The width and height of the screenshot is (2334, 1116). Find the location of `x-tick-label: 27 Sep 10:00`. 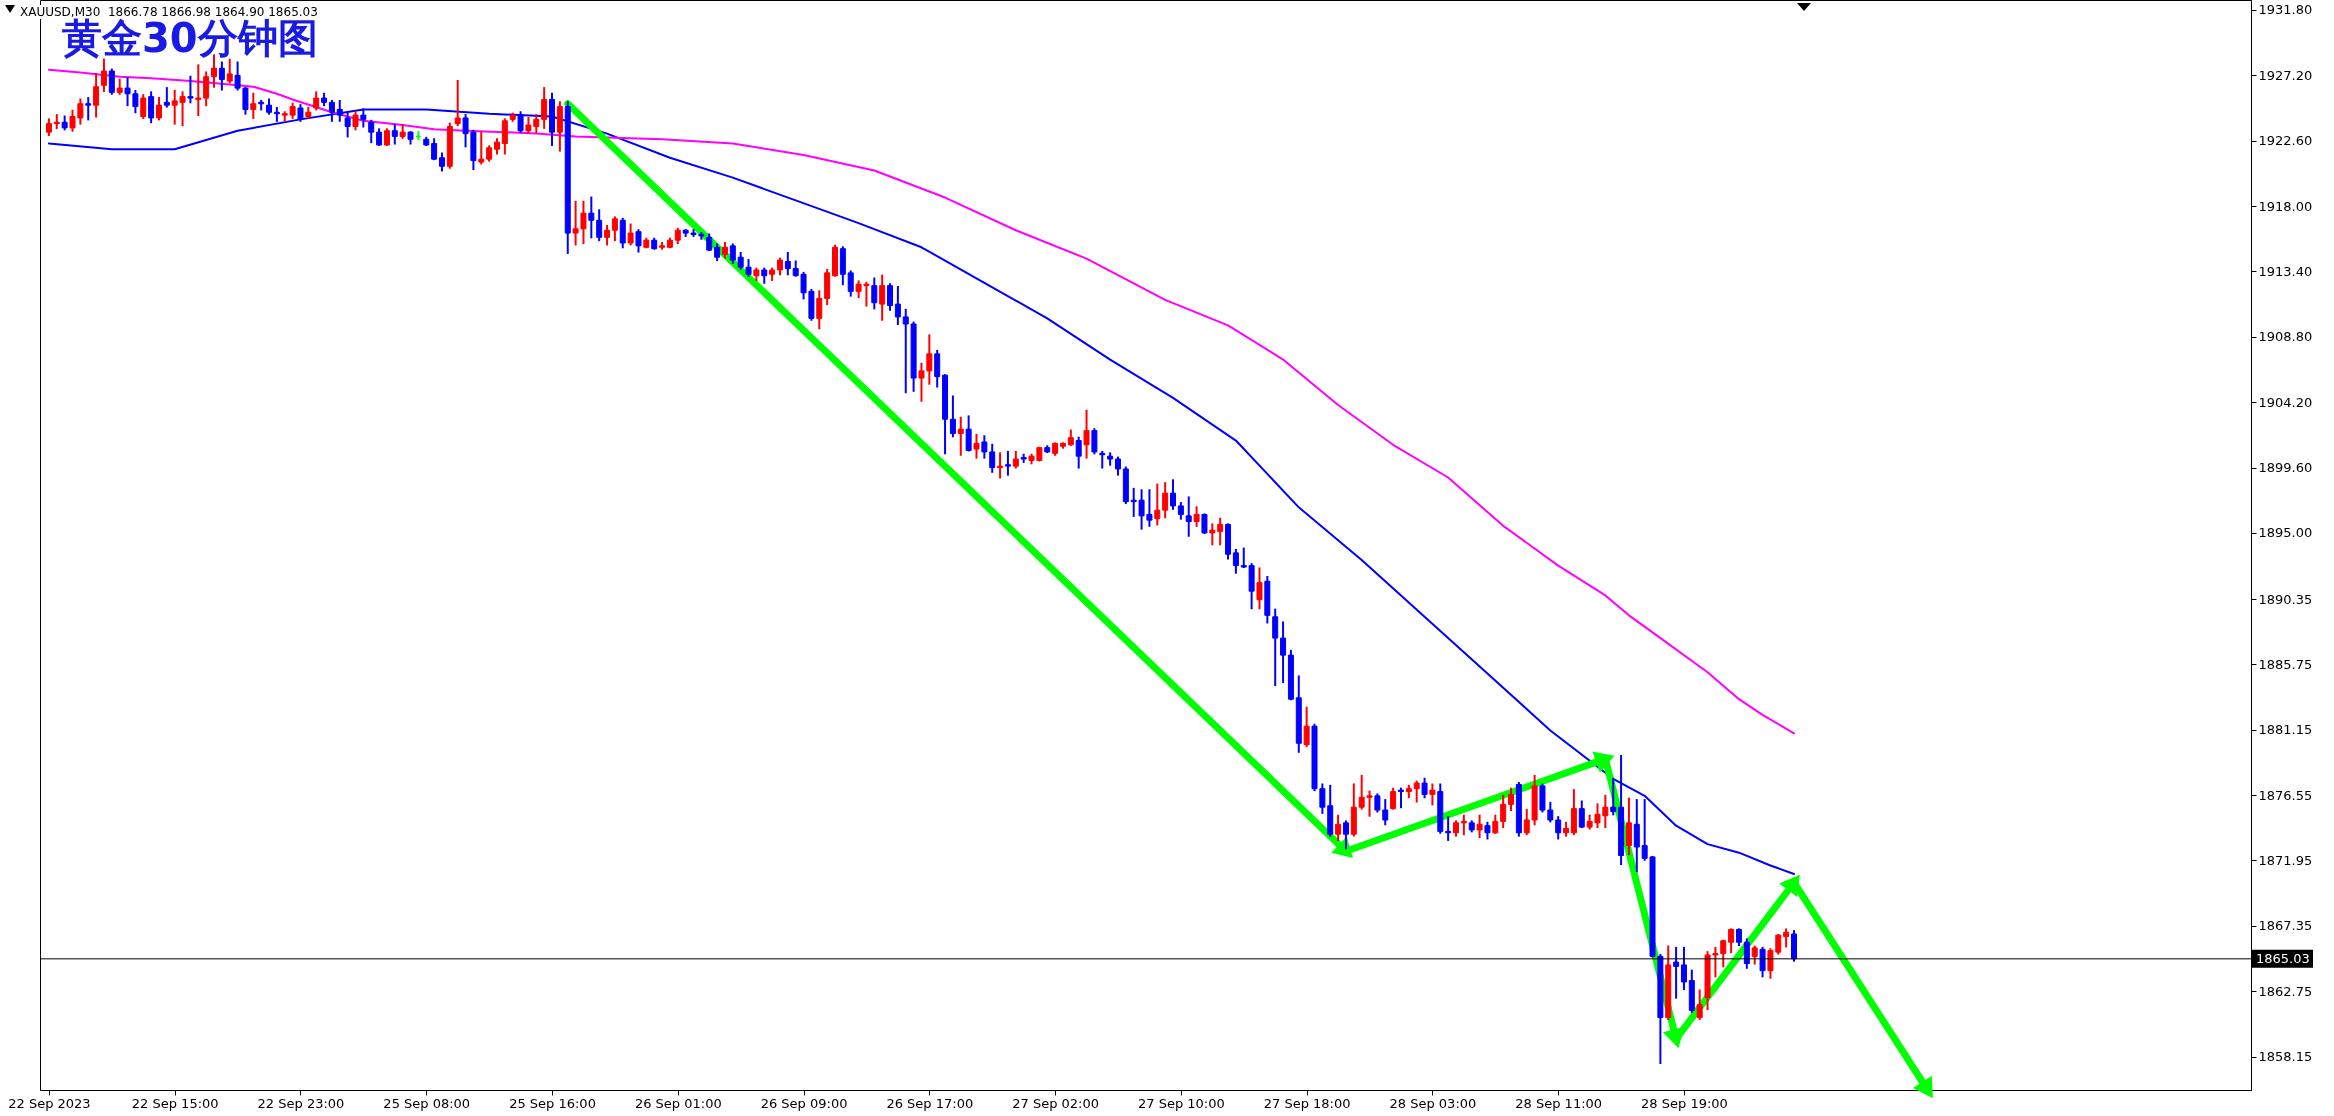

x-tick-label: 27 Sep 10:00 is located at coordinates (1181, 1103).